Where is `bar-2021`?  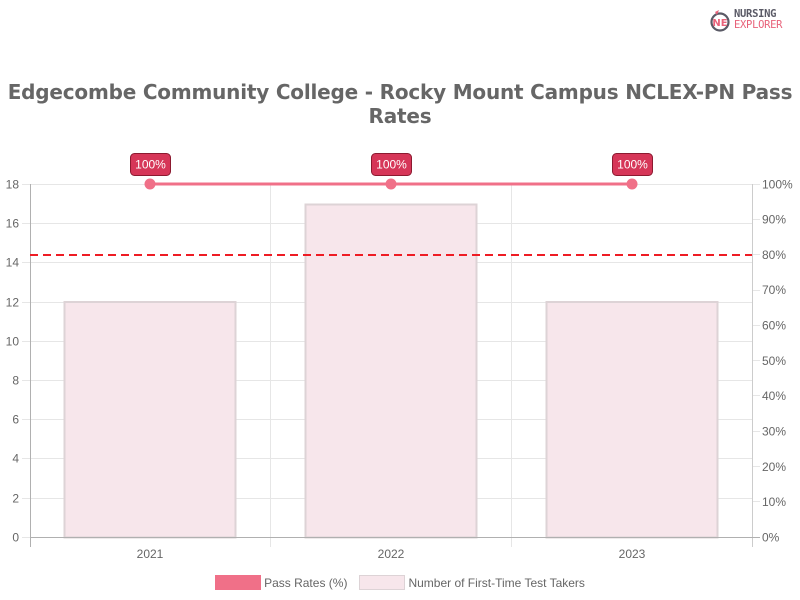
bar-2021 is located at coordinates (150, 420).